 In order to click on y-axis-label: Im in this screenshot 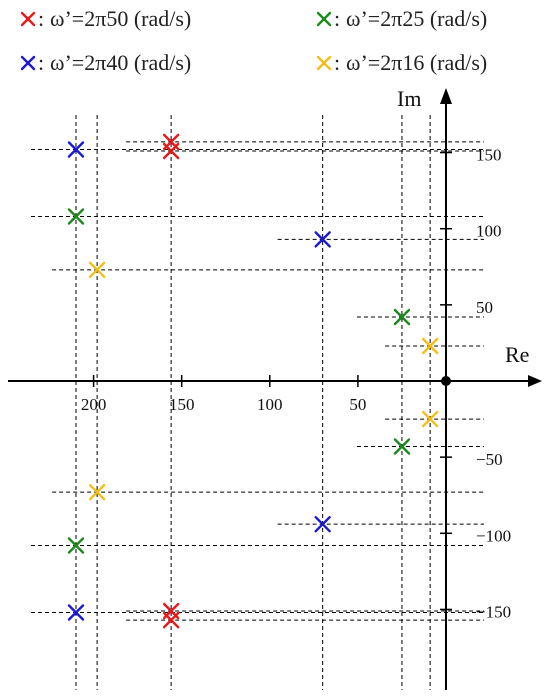, I will do `click(409, 98)`.